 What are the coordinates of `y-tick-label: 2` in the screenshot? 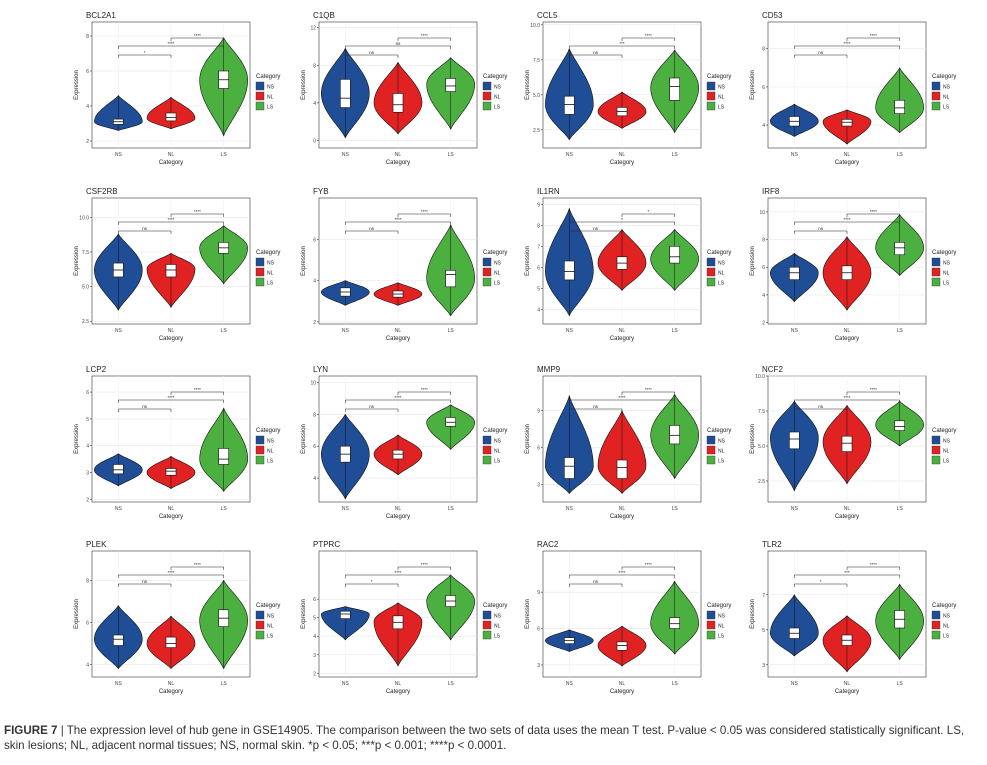 It's located at (314, 674).